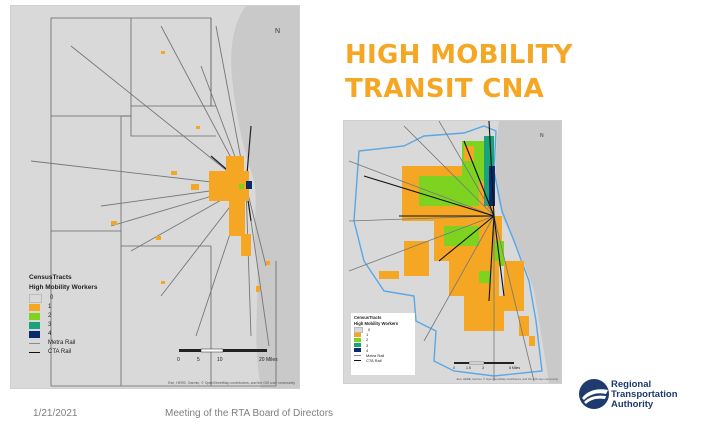  I want to click on meeting-title: Meeting of the RTA Board of Directors, so click(249, 413).